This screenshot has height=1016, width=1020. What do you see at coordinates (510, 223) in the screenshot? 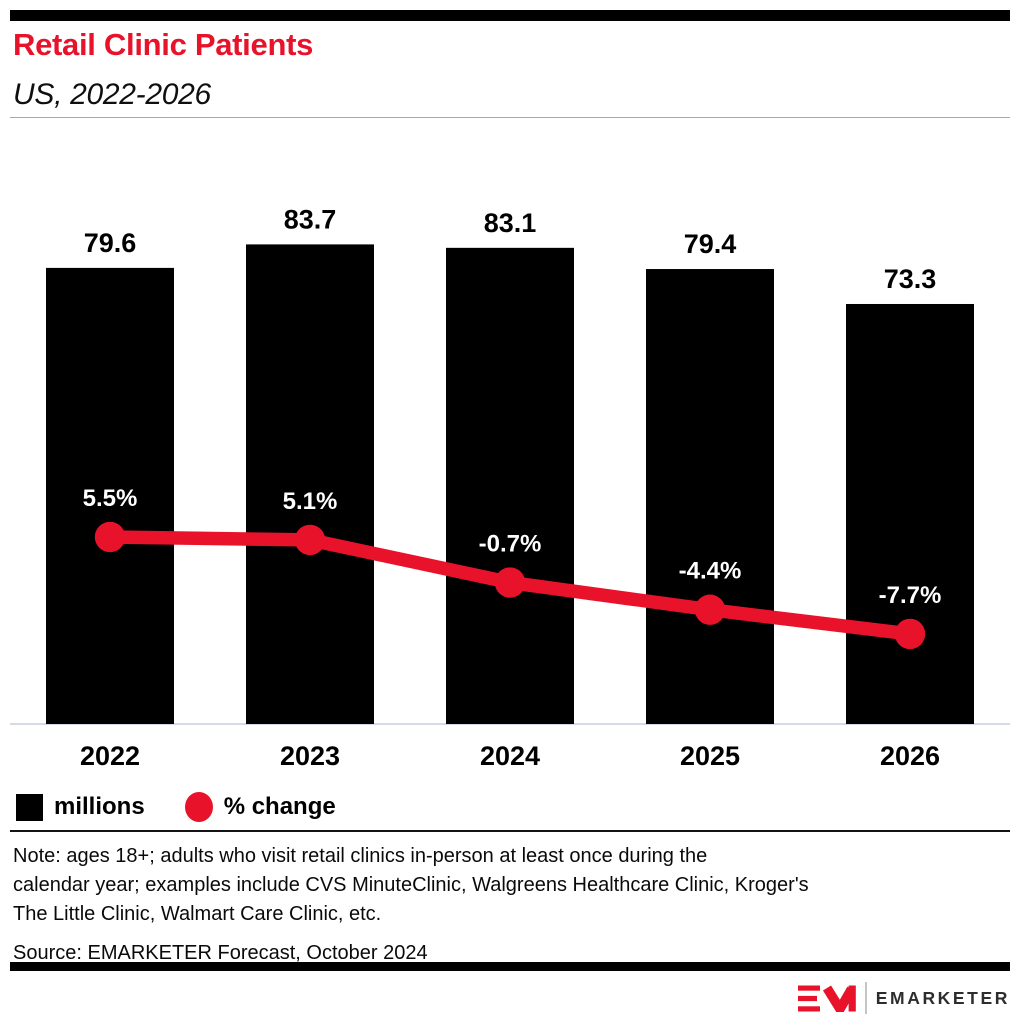
I see `bar-value-label: 83.1` at bounding box center [510, 223].